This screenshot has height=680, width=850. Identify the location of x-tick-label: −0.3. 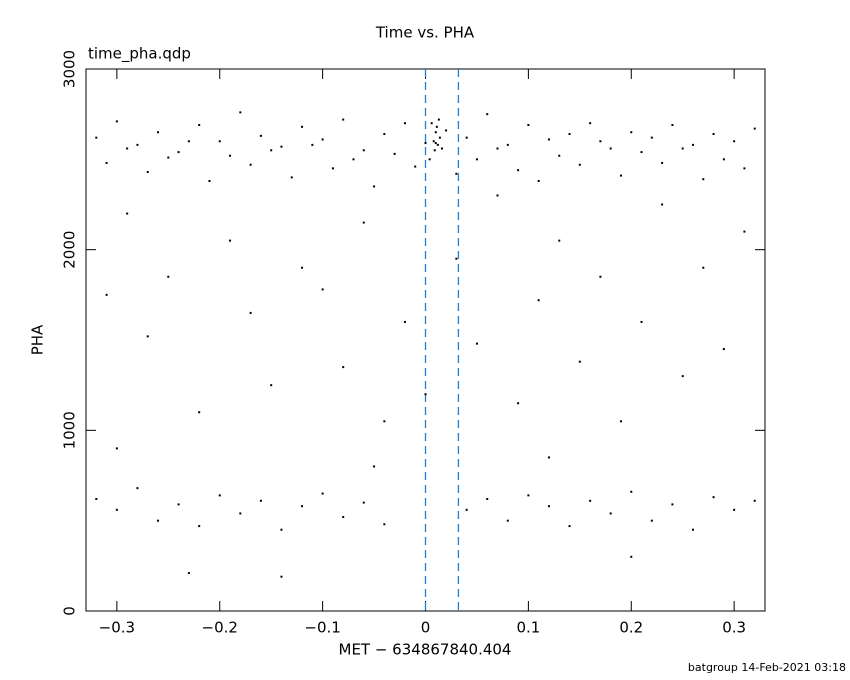
(117, 628).